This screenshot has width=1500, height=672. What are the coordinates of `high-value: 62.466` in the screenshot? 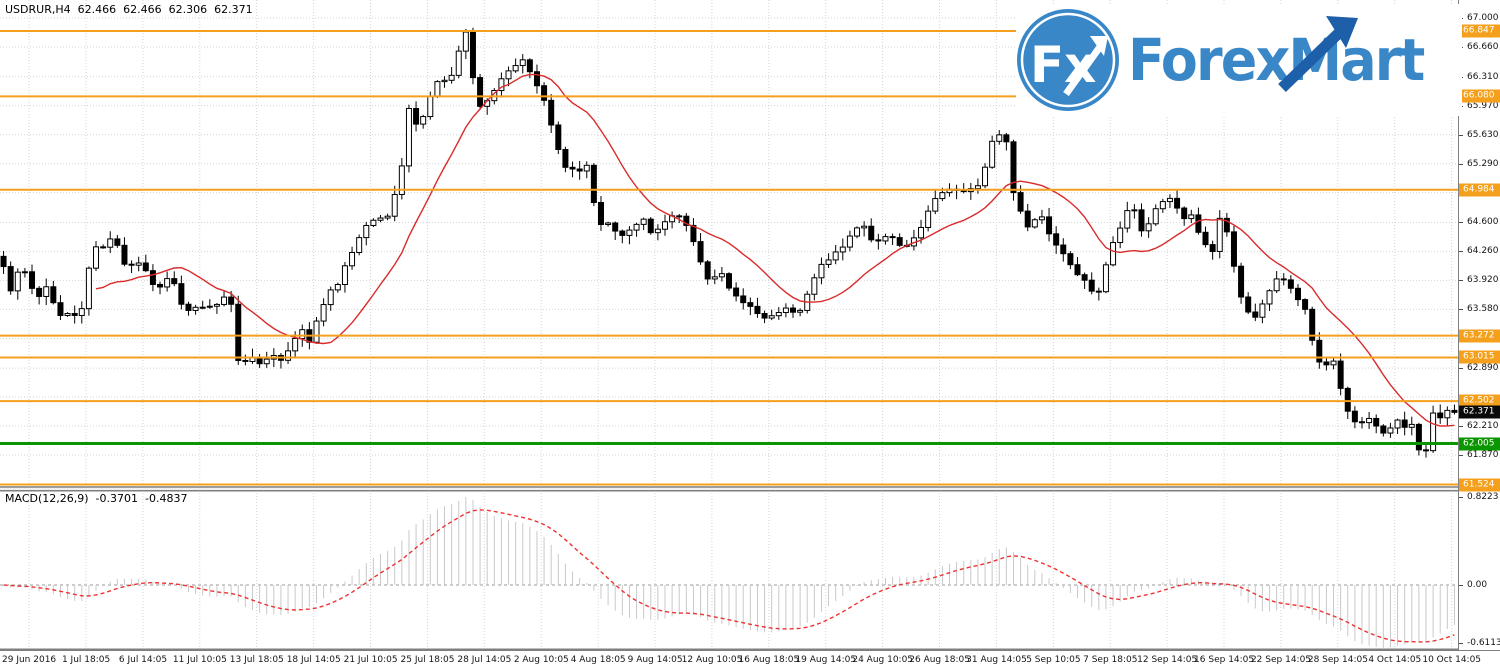 It's located at (142, 9).